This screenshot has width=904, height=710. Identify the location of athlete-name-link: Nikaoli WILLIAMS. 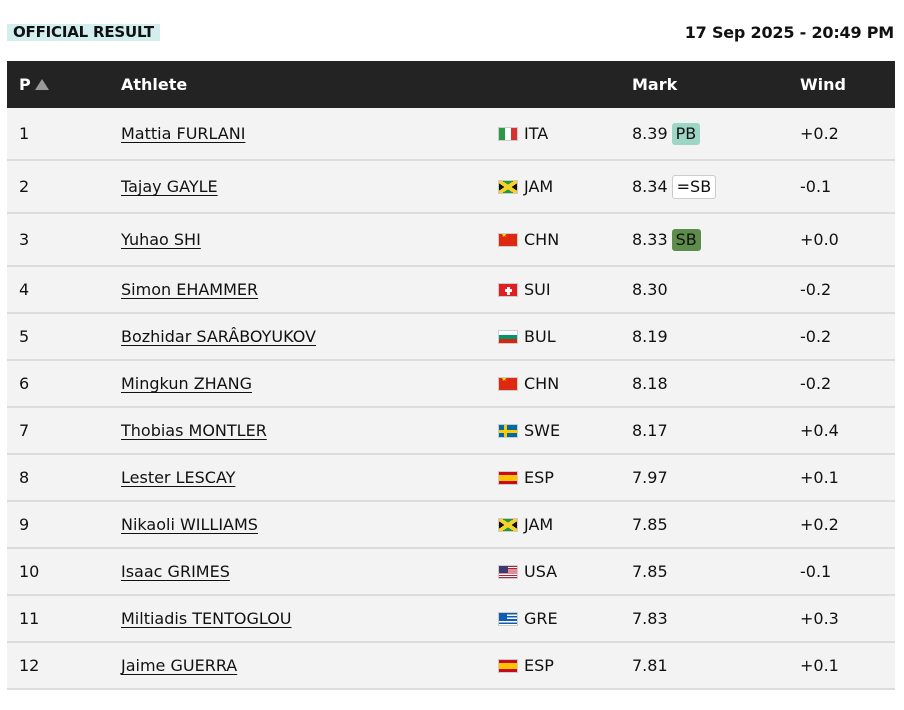
(189, 524).